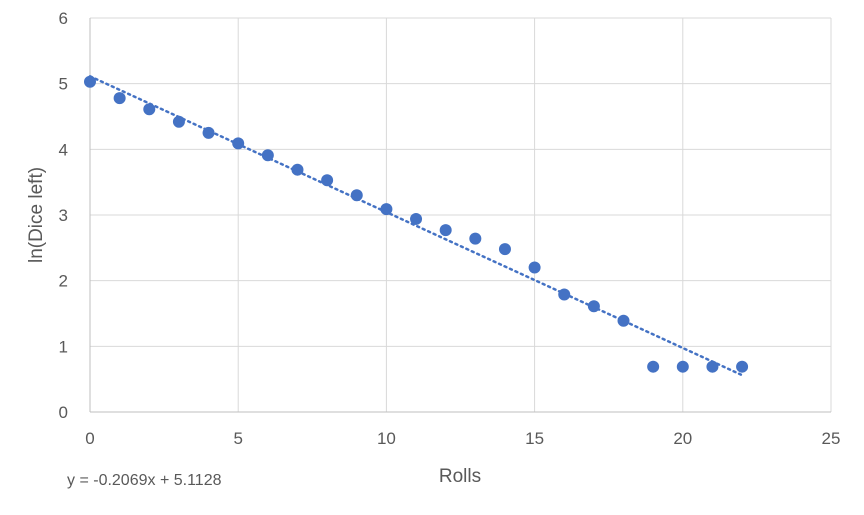 The height and width of the screenshot is (515, 864). What do you see at coordinates (63, 412) in the screenshot?
I see `y-tick-label: 0` at bounding box center [63, 412].